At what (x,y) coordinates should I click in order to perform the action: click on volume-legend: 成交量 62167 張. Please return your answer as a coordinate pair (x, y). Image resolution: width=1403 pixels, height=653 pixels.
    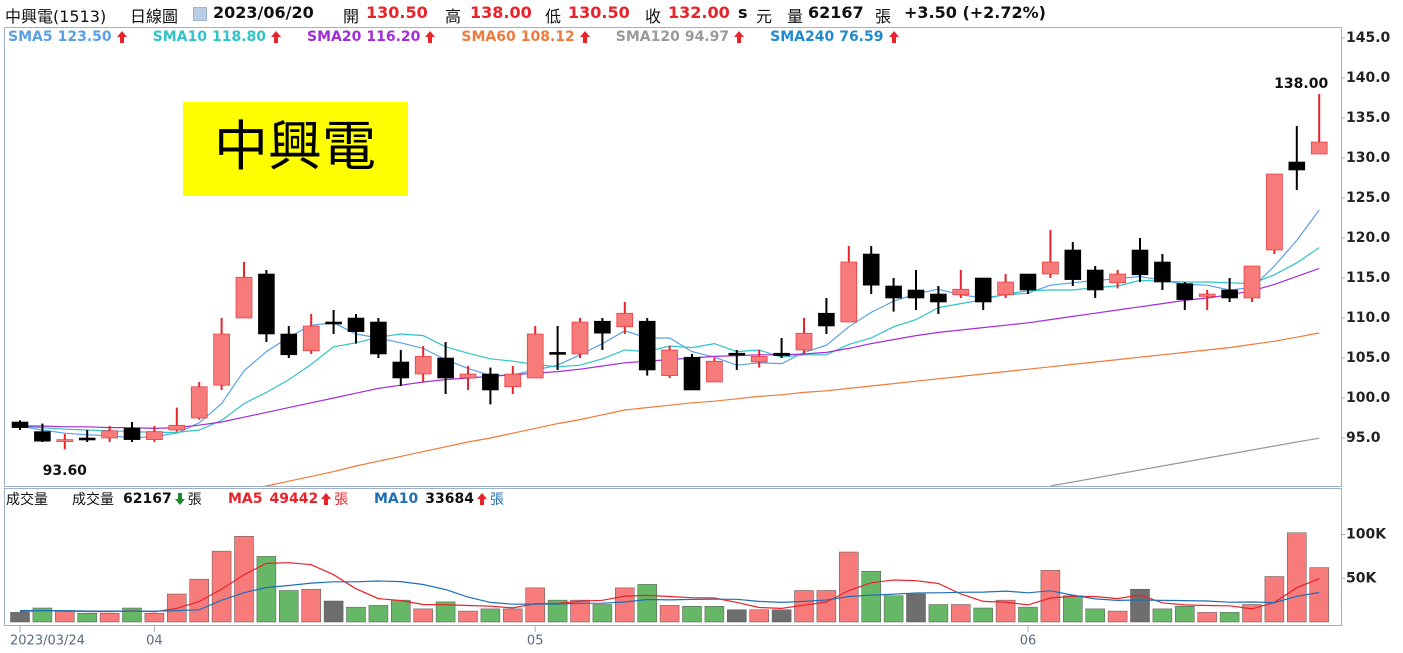
    Looking at the image, I should click on (137, 499).